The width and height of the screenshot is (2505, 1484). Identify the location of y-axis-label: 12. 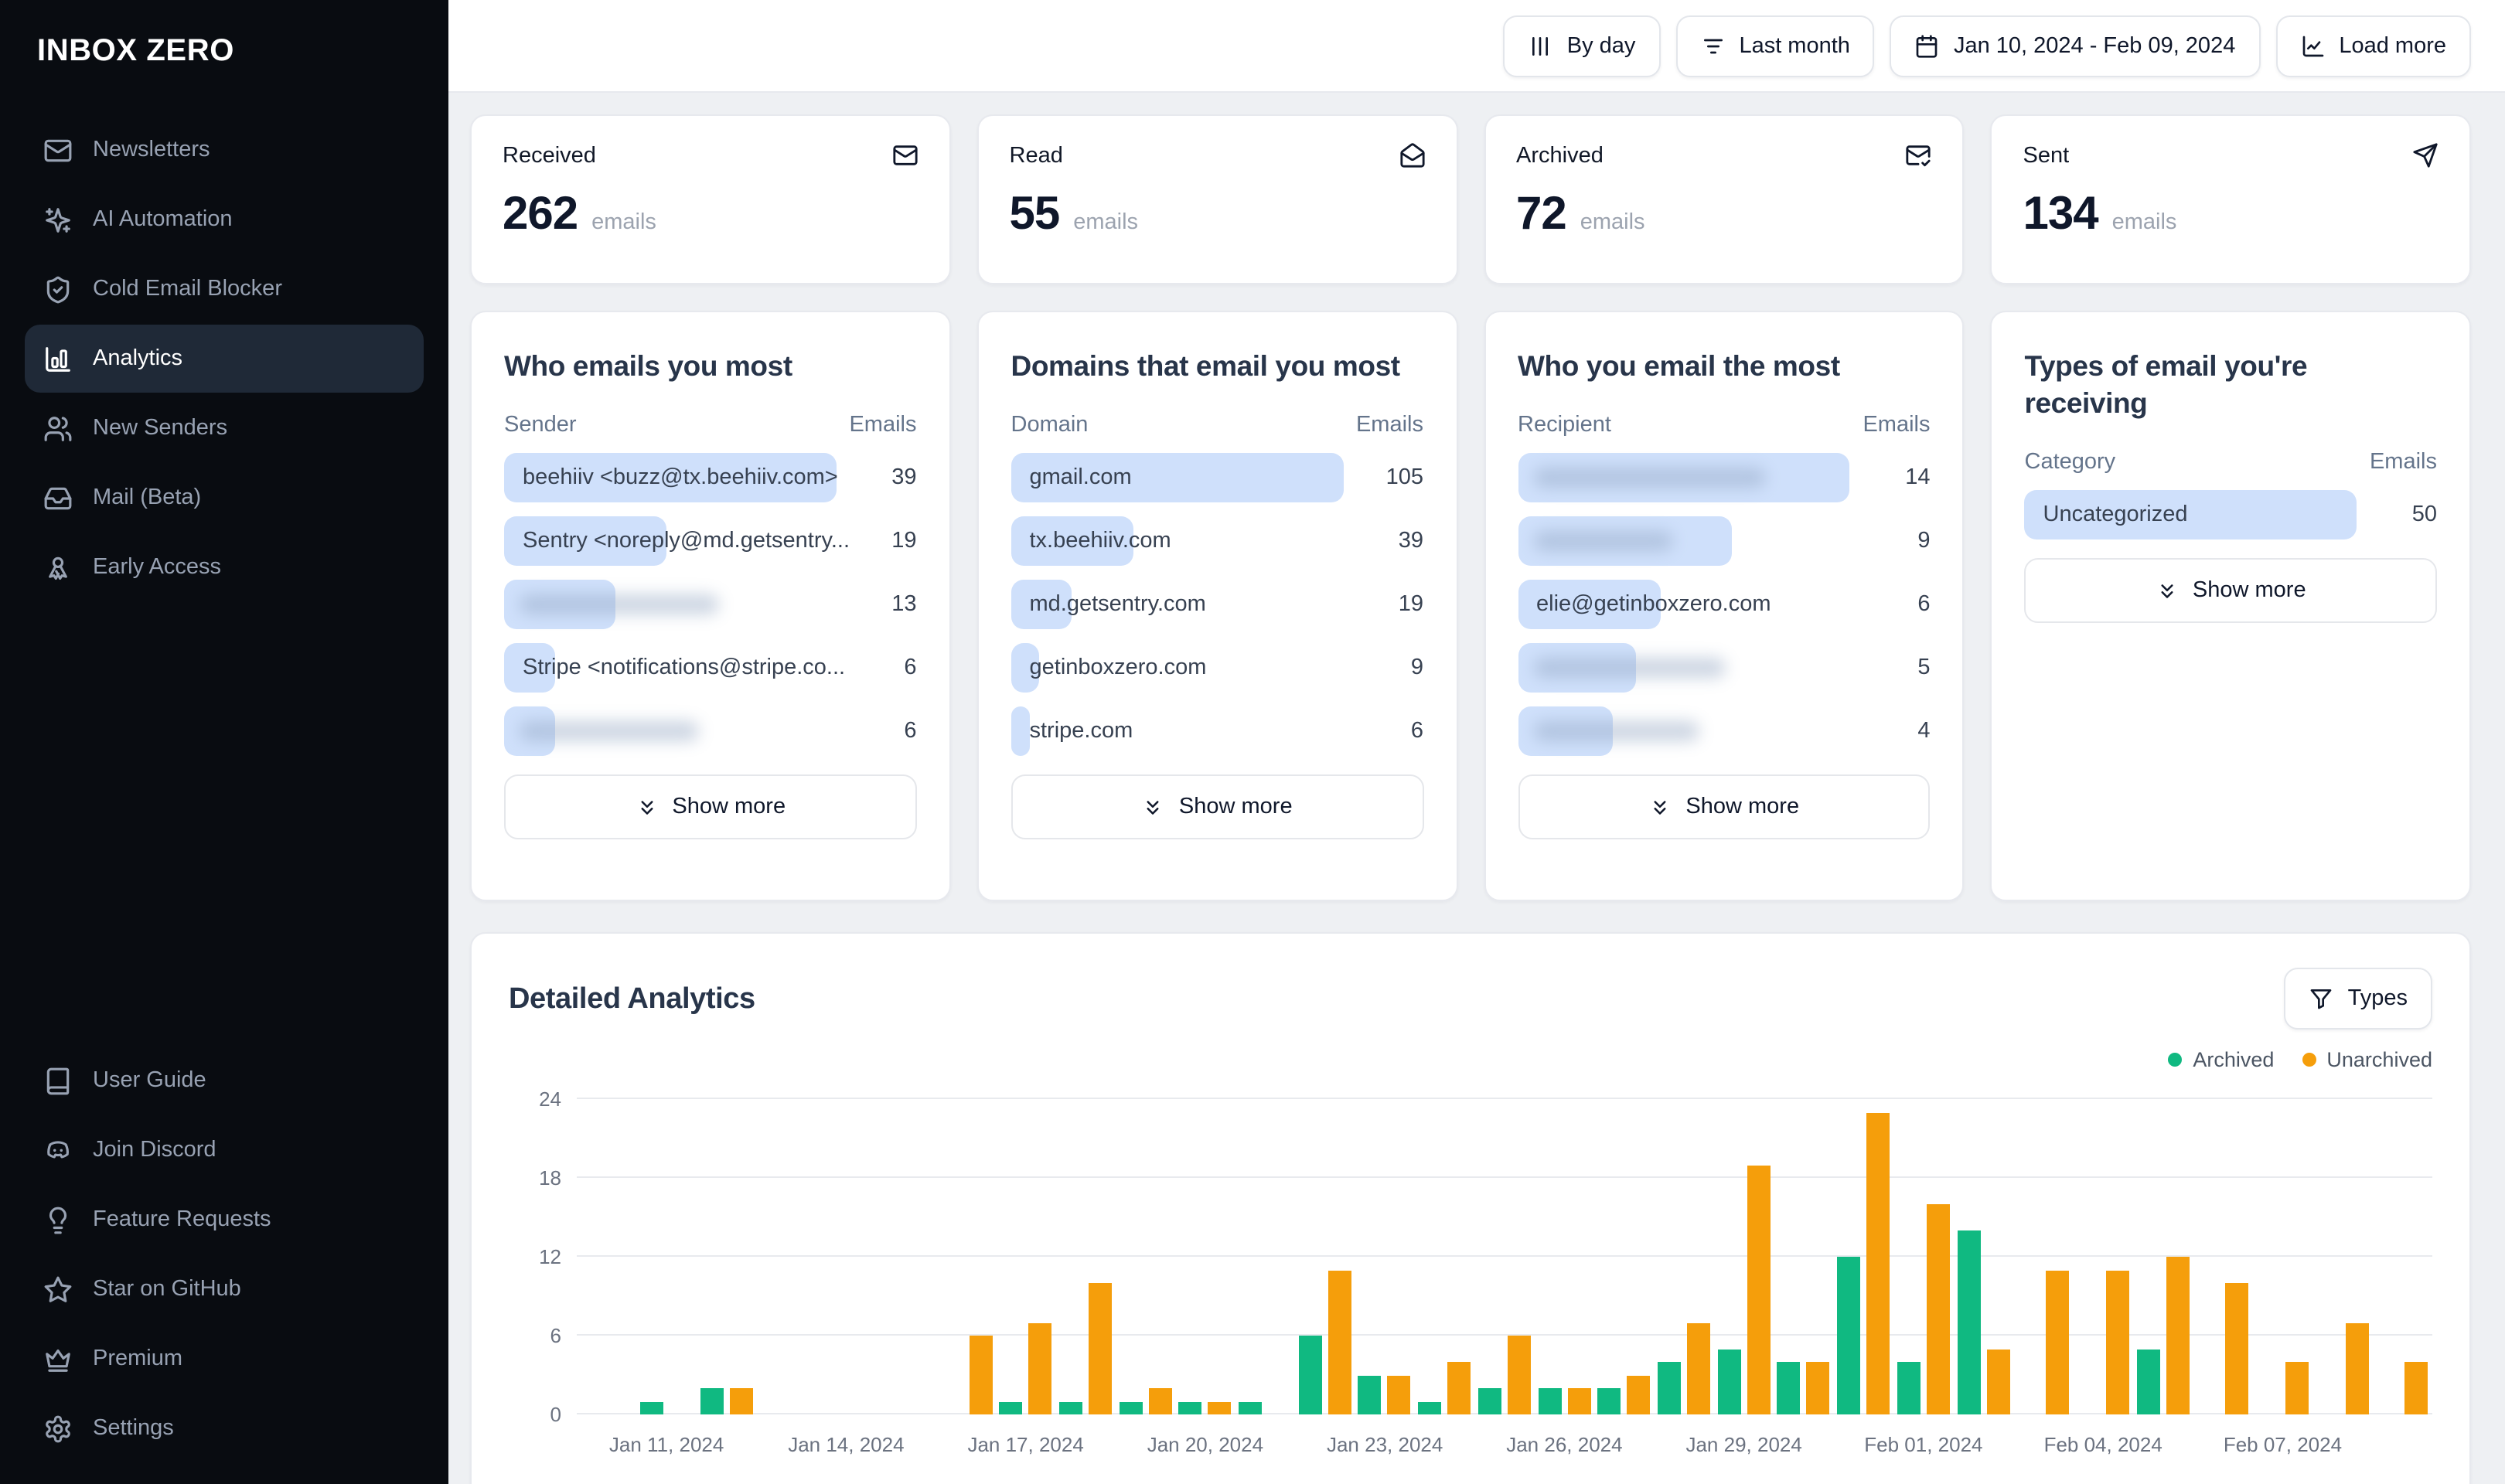
(550, 1256).